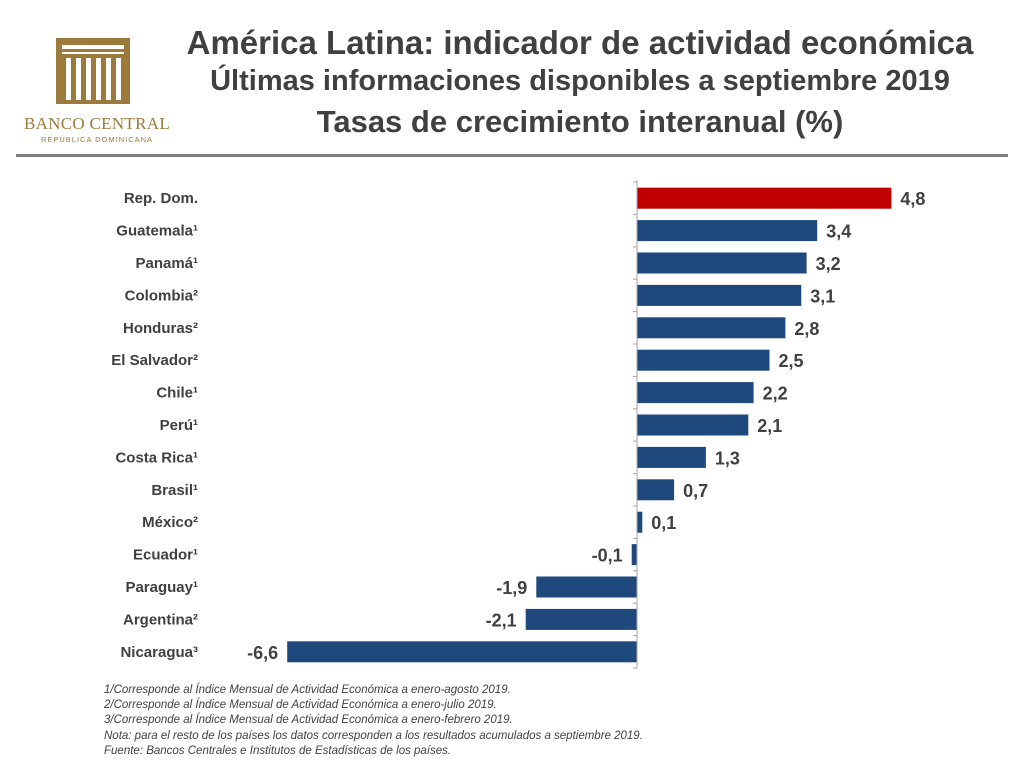 The height and width of the screenshot is (768, 1024). What do you see at coordinates (511, 588) in the screenshot?
I see `value-label-12: -1,9` at bounding box center [511, 588].